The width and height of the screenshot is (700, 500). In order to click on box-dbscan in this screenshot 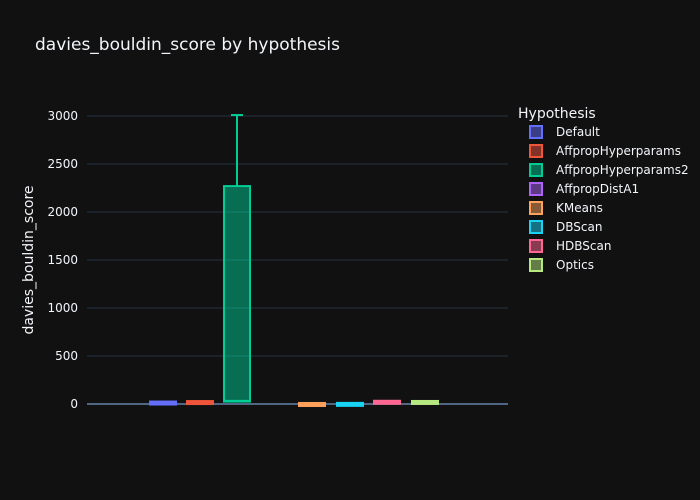, I will do `click(350, 404)`.